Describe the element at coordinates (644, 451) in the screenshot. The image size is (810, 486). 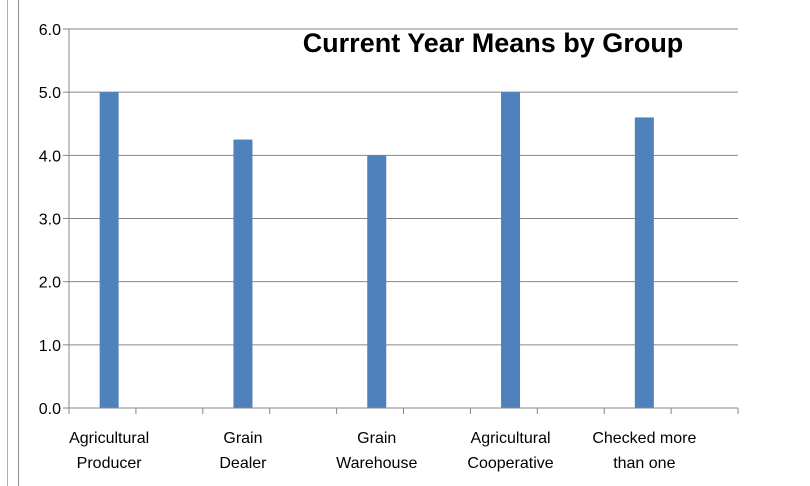
I see `x-tick-label-4: Checked more than one` at that location.